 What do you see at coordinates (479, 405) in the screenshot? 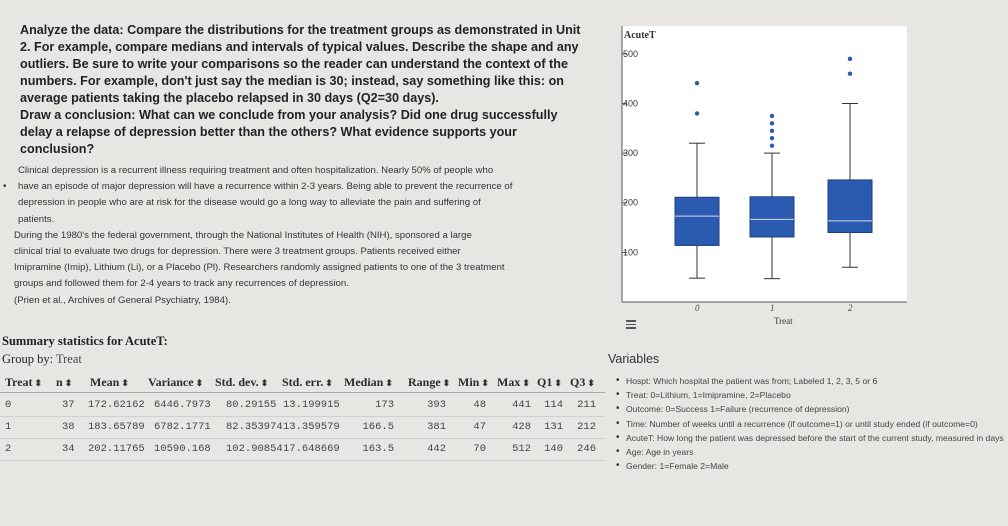
I see `table-cell-min: 48` at bounding box center [479, 405].